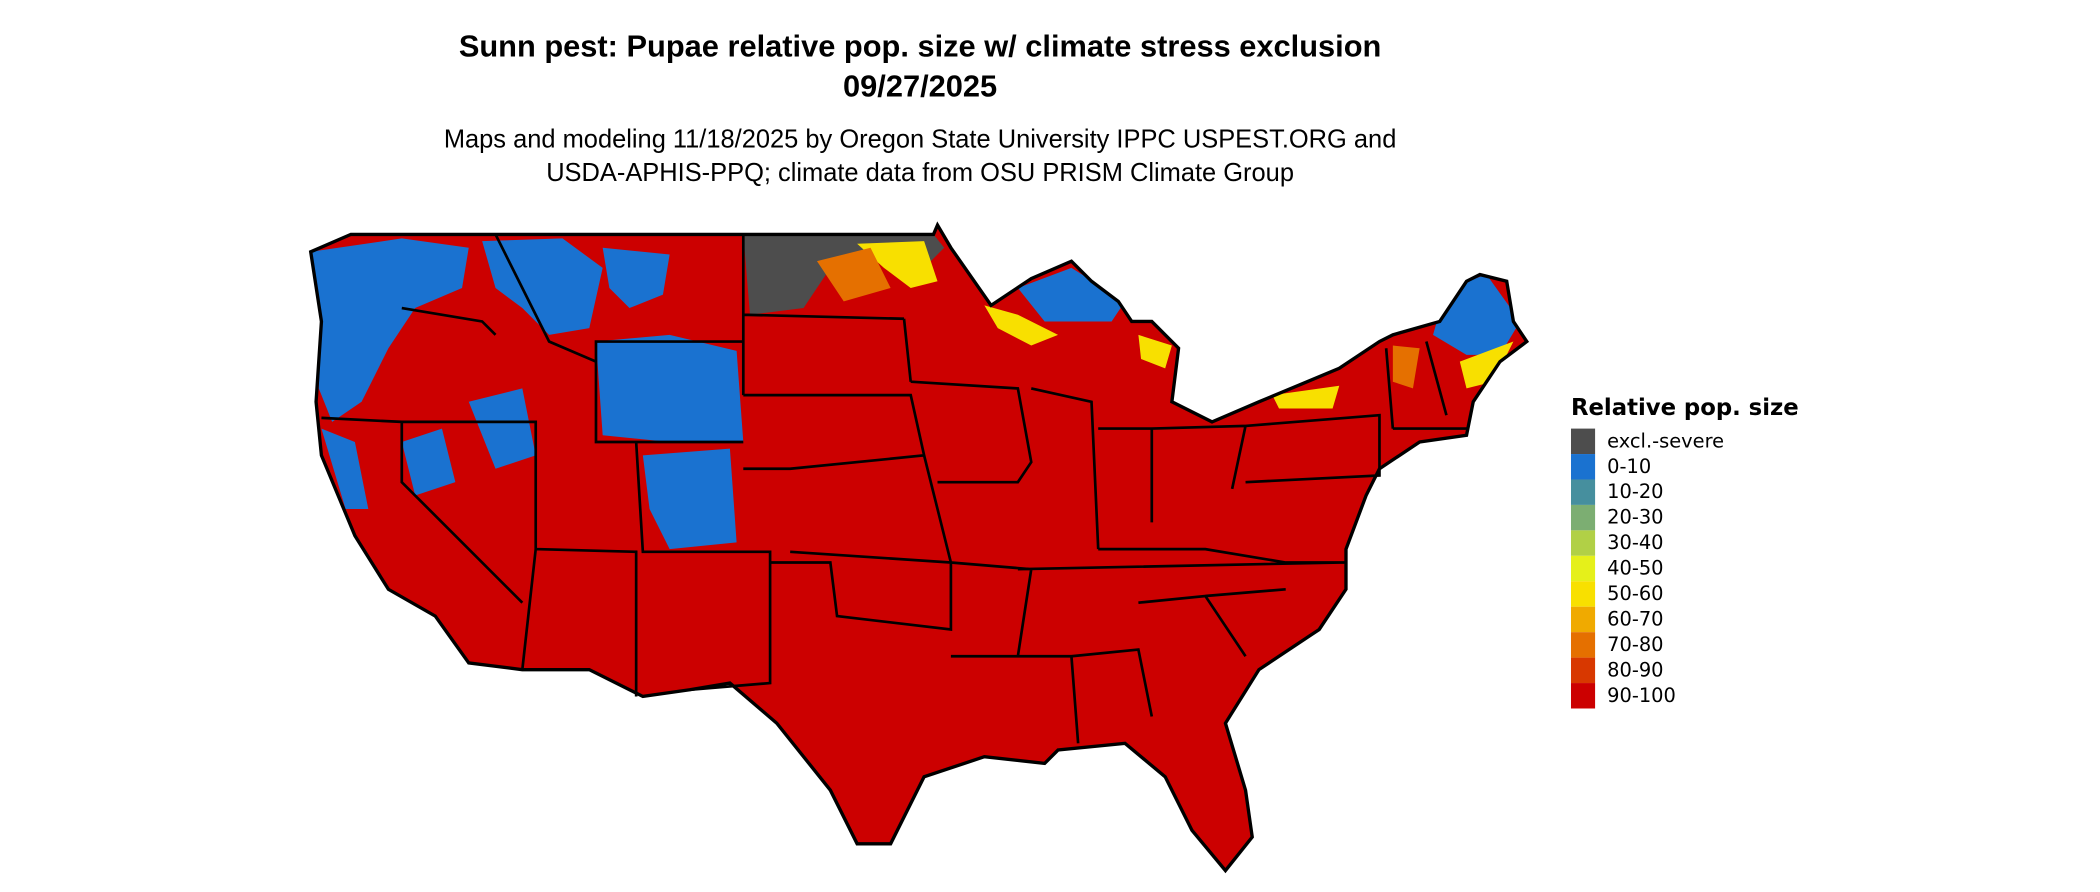 This screenshot has width=2100, height=892. I want to click on legend-label: 0-10, so click(1629, 466).